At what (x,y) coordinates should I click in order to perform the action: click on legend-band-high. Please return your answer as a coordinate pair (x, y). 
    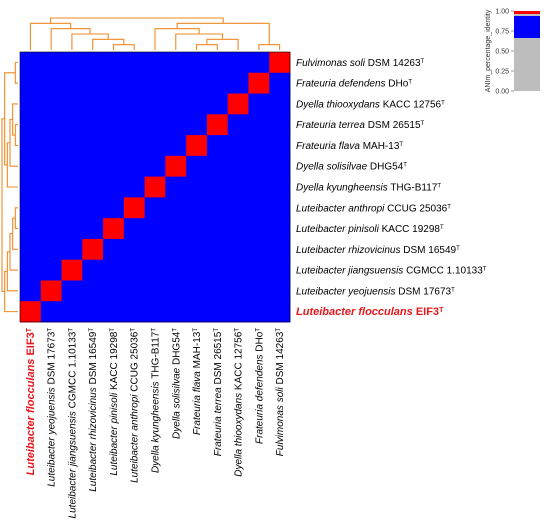
    Looking at the image, I should click on (527, 12).